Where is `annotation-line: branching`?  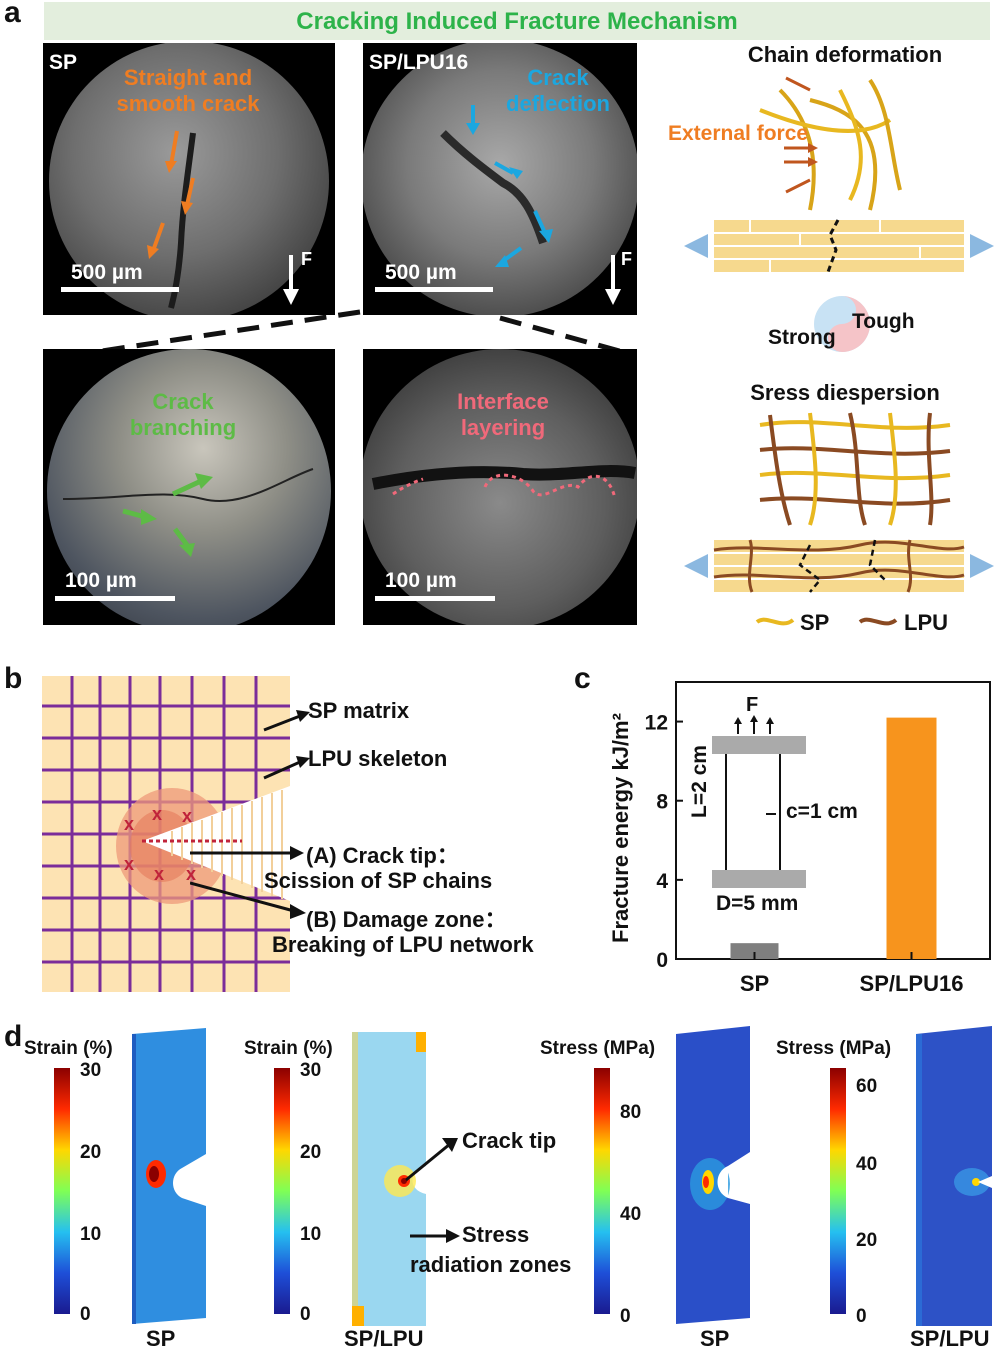 annotation-line: branching is located at coordinates (183, 427).